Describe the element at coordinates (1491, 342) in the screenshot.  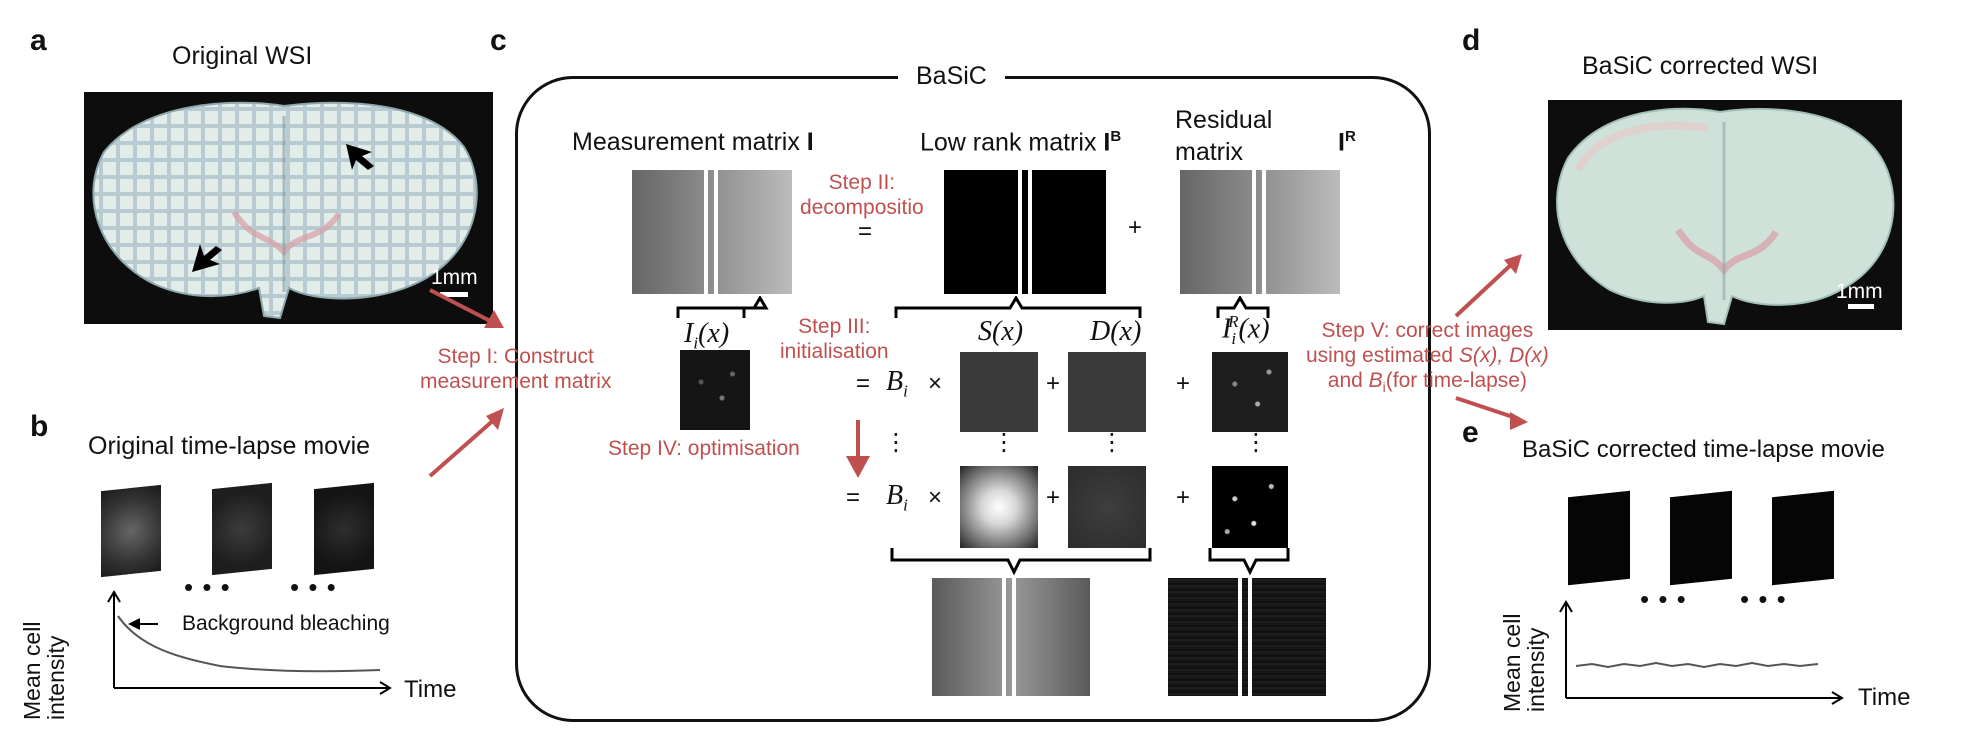
I see `step-5-arrows` at that location.